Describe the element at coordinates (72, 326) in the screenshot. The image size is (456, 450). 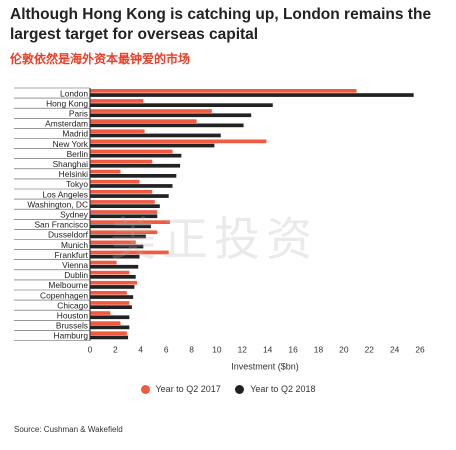
I see `category-label: Brussels` at that location.